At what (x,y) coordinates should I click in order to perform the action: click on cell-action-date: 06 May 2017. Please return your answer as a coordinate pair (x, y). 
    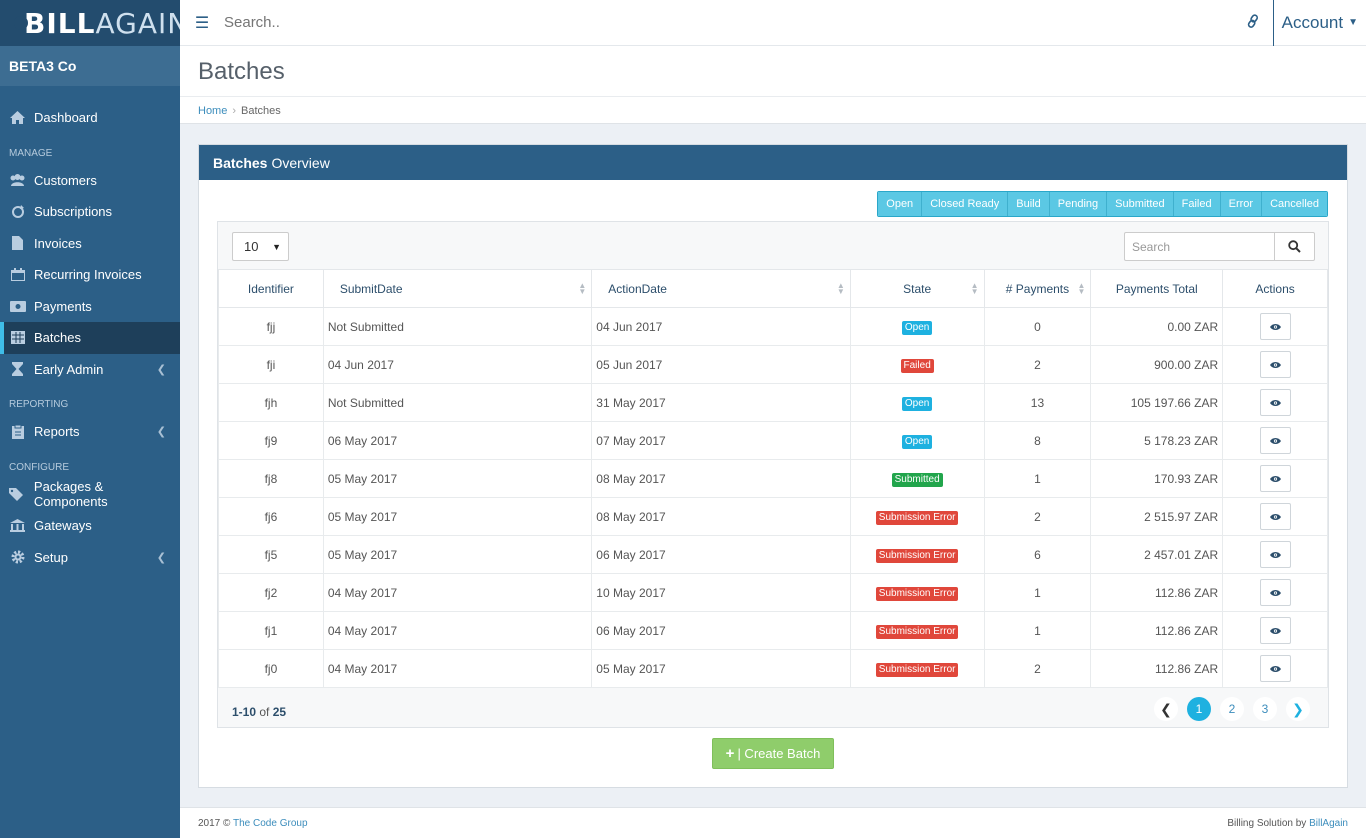
    Looking at the image, I should click on (721, 554).